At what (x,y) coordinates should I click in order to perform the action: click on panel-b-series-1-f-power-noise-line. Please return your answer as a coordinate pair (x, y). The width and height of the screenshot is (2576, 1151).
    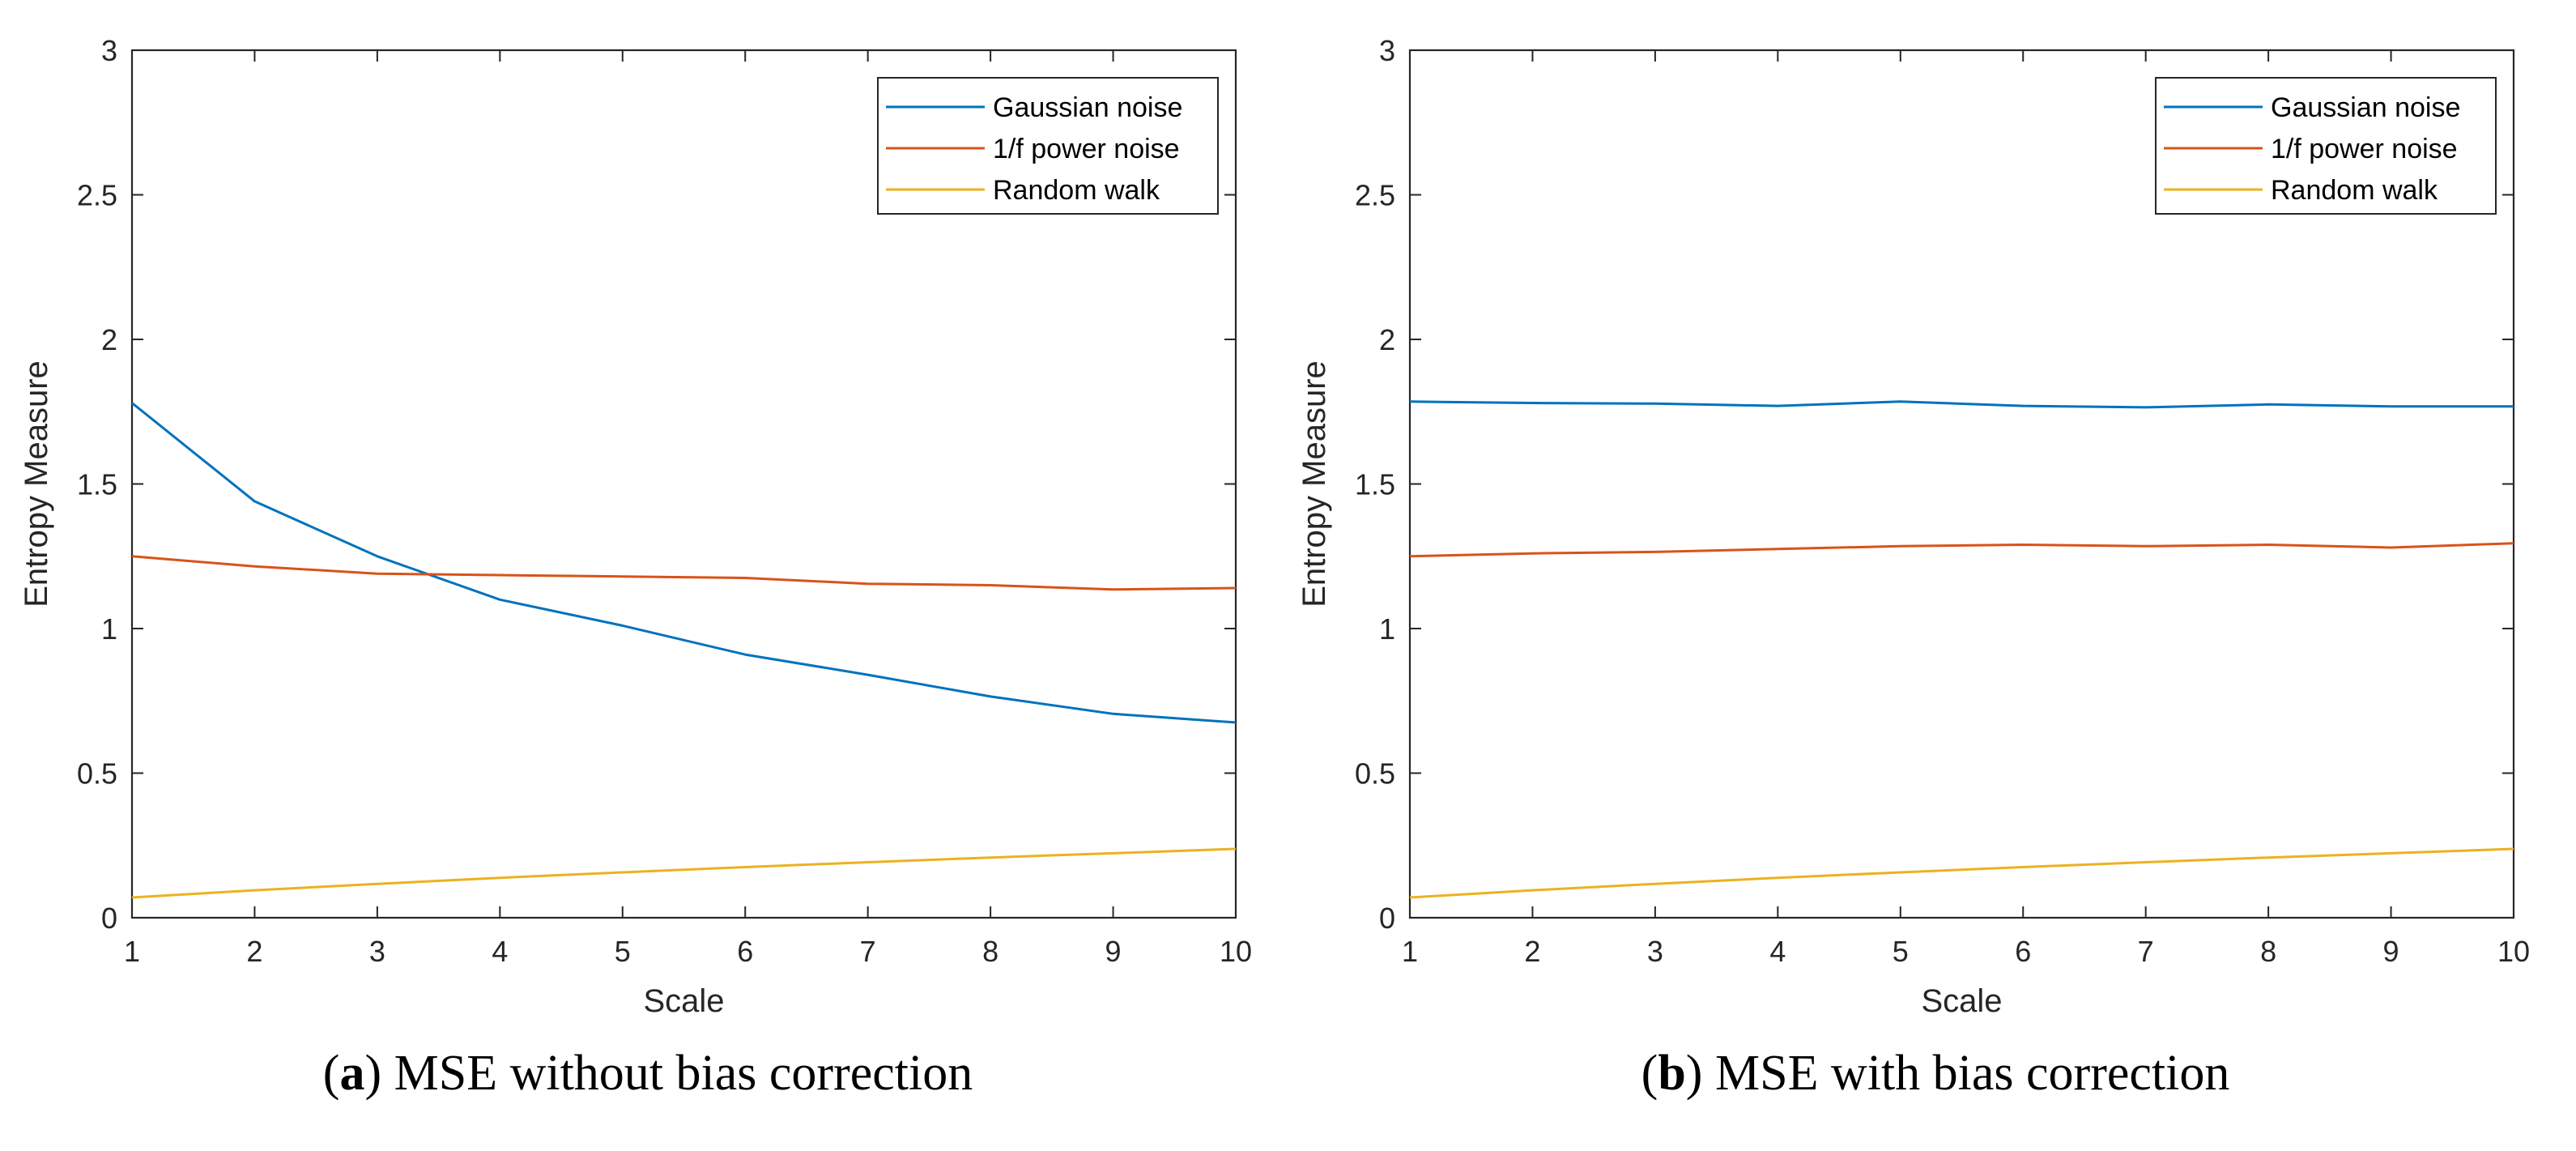
    Looking at the image, I should click on (1961, 550).